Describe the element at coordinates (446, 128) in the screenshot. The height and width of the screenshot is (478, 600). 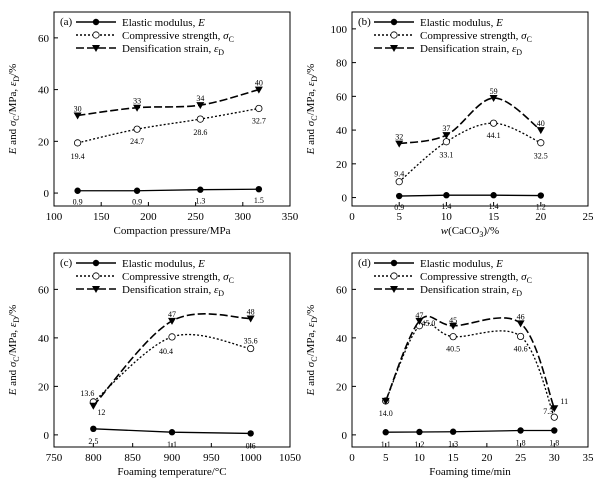
I see `data-label: 37` at that location.